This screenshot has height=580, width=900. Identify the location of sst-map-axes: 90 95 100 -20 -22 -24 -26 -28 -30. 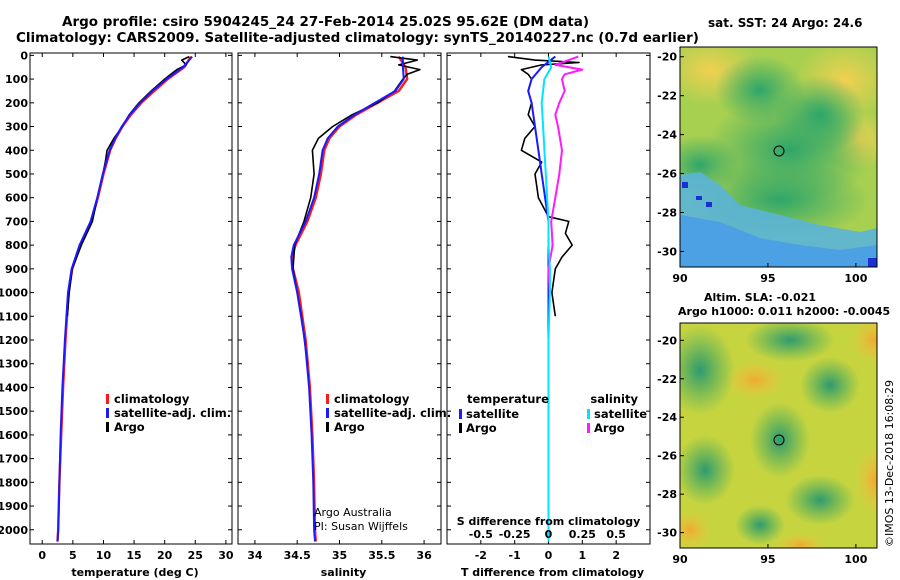
(762, 168).